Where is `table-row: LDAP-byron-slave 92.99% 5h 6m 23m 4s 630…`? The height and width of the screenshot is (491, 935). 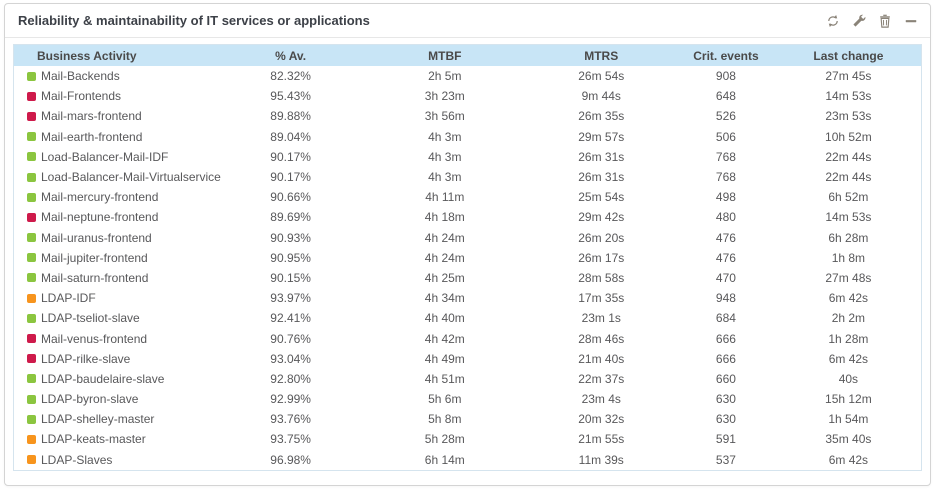
table-row: LDAP-byron-slave 92.99% 5h 6m 23m 4s 630… is located at coordinates (467, 399).